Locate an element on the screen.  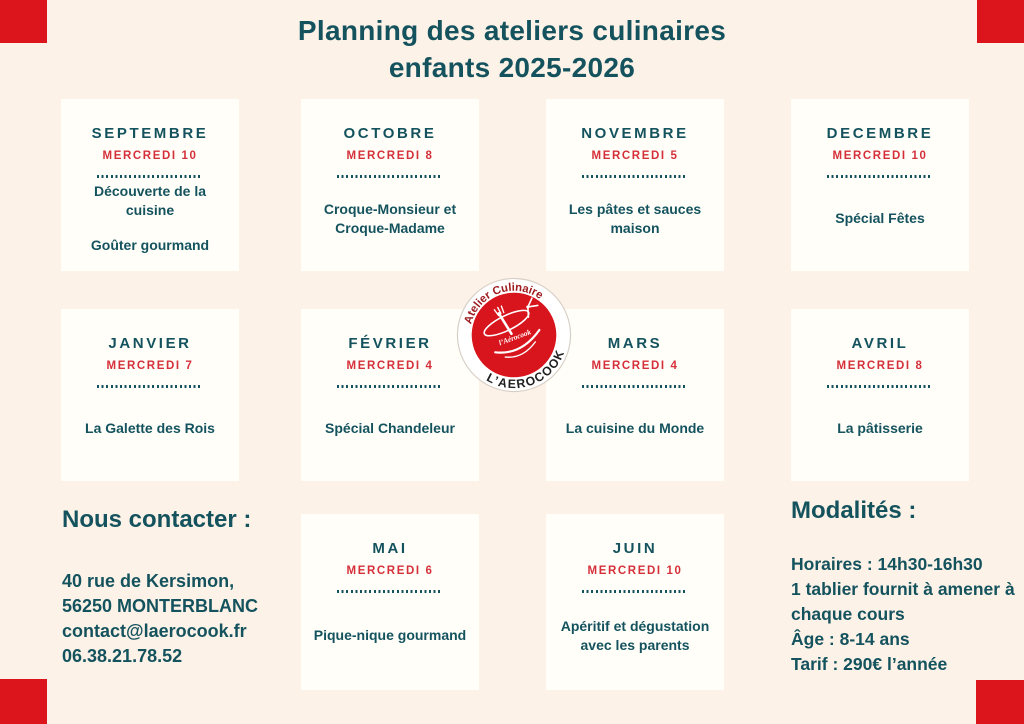
topic: Croque-Monsieur et Croque-Madame is located at coordinates (390, 218).